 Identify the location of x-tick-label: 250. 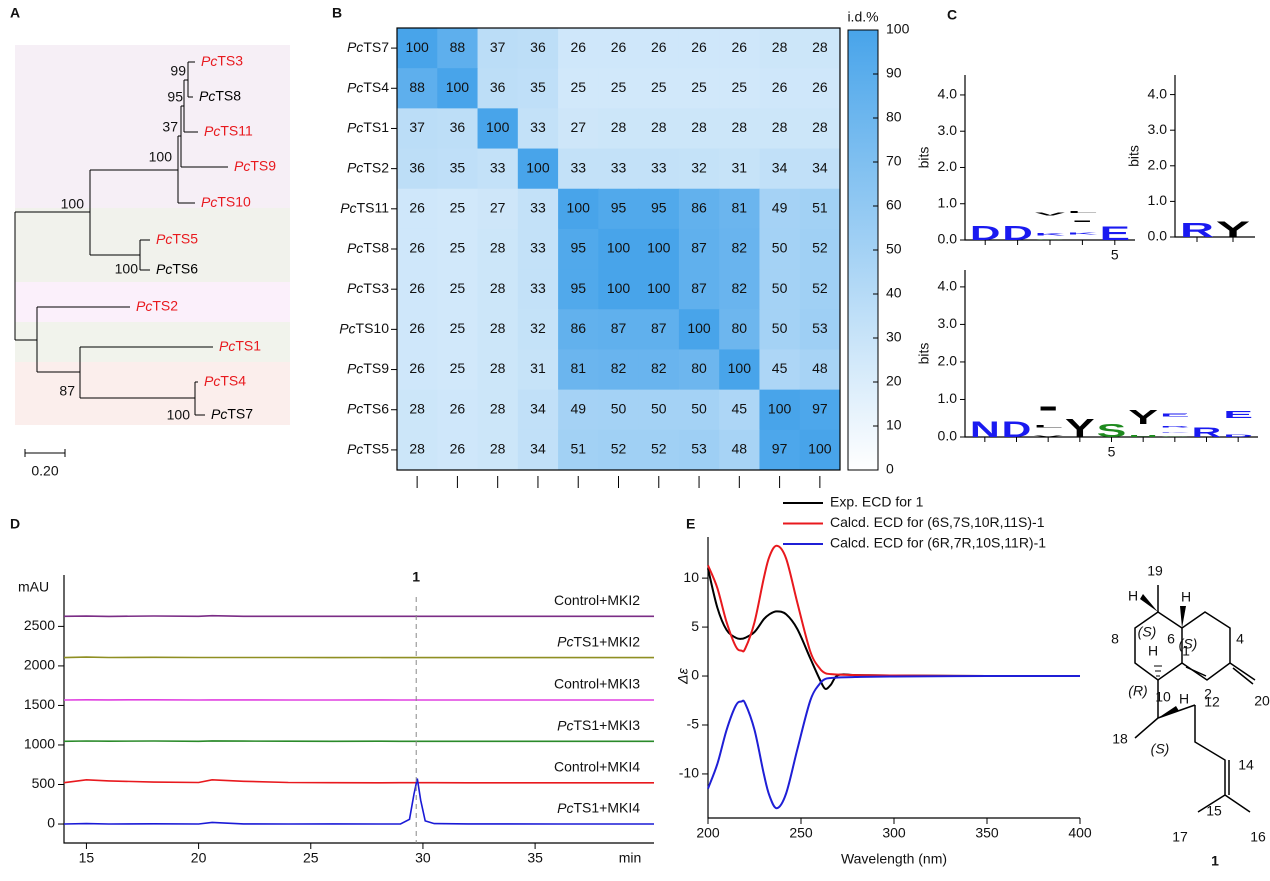
(801, 833).